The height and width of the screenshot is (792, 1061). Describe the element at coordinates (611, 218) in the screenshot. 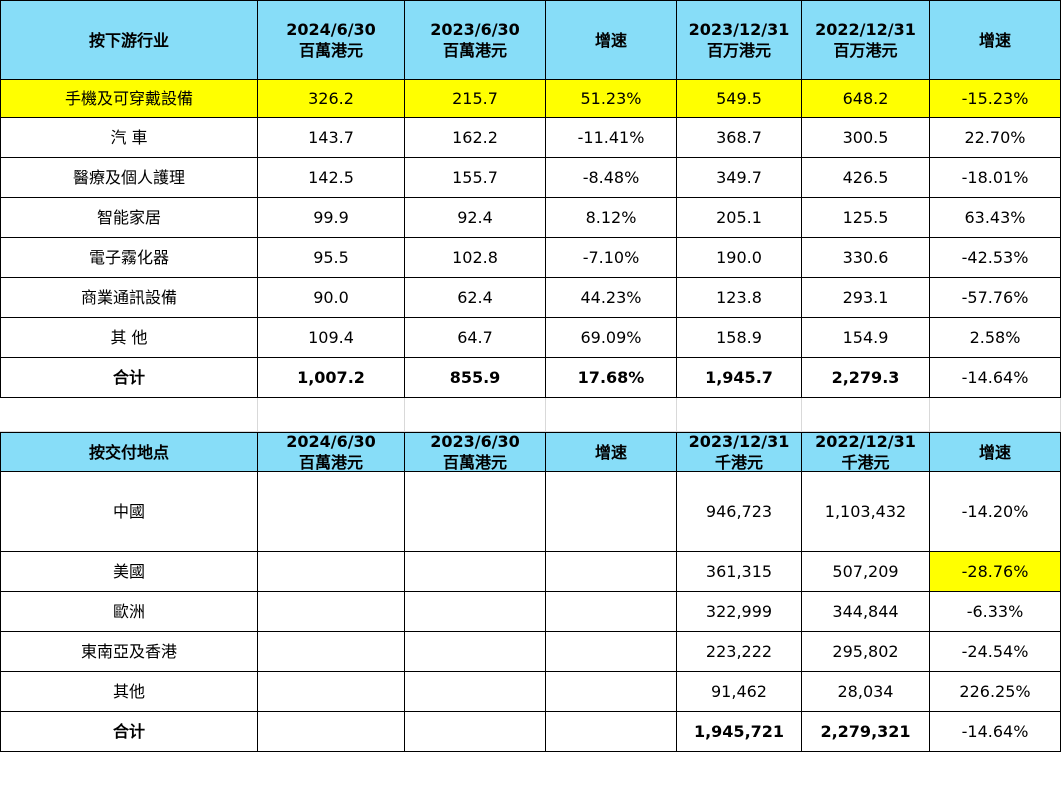

I see `data-cell: 8.12%` at that location.